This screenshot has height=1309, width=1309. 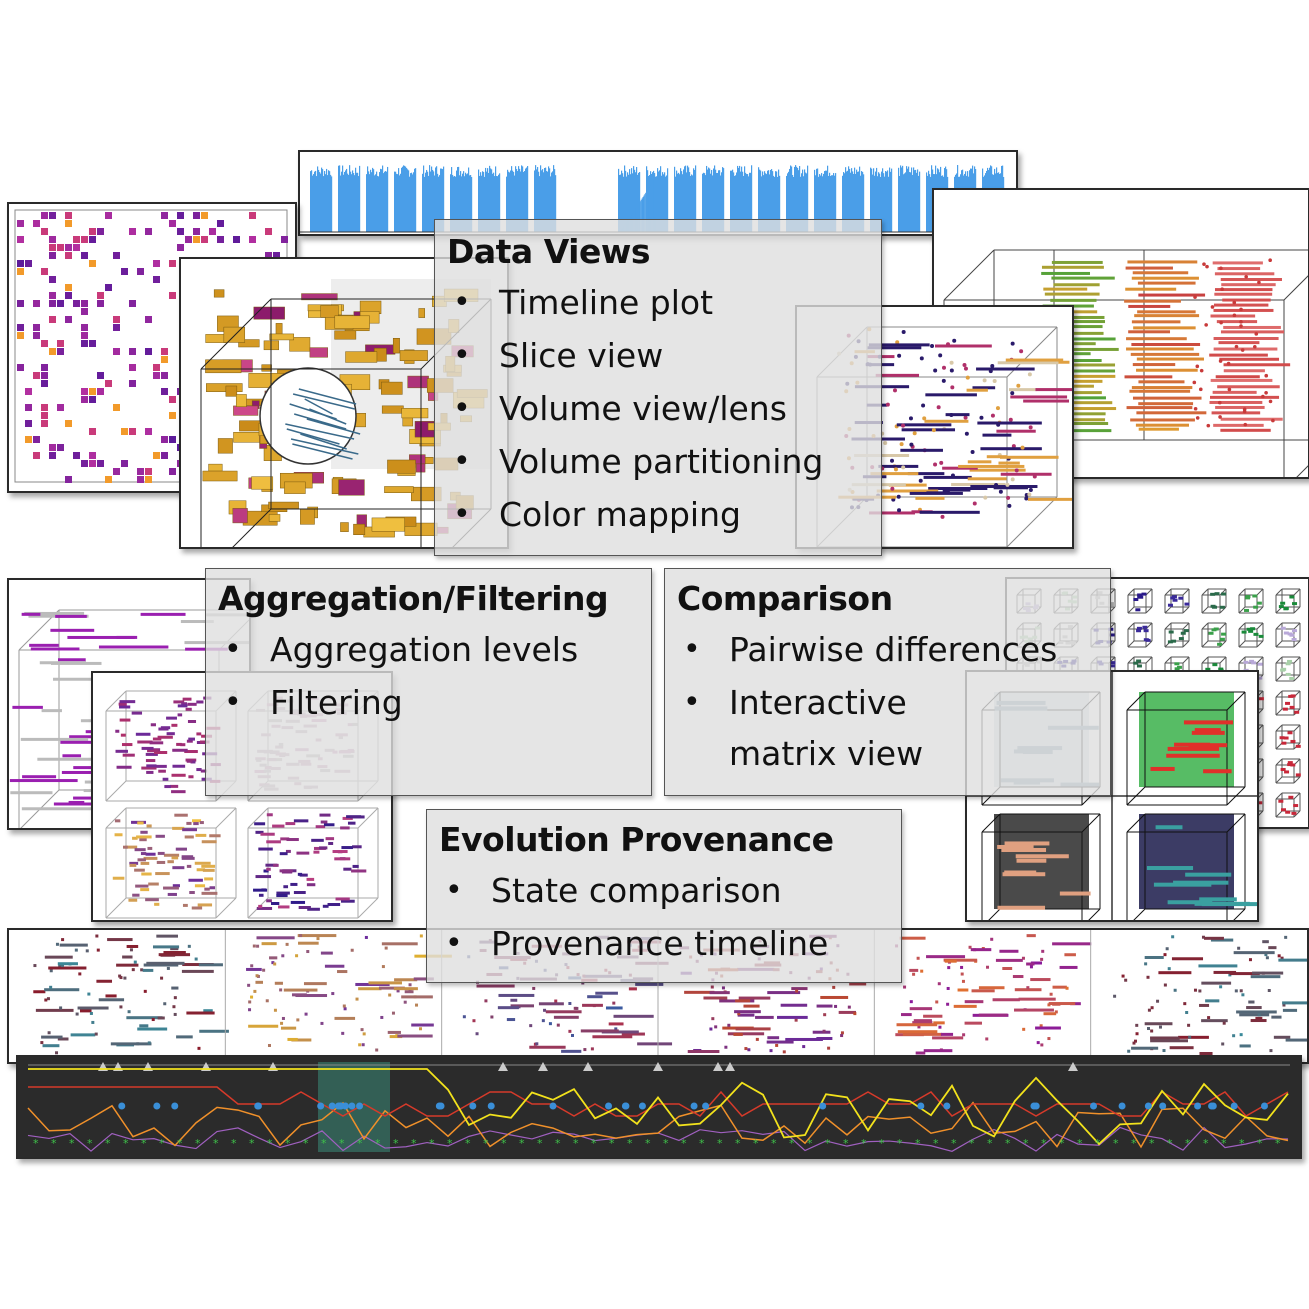 What do you see at coordinates (75, 679) in the screenshot?
I see `aggregated-bar` at bounding box center [75, 679].